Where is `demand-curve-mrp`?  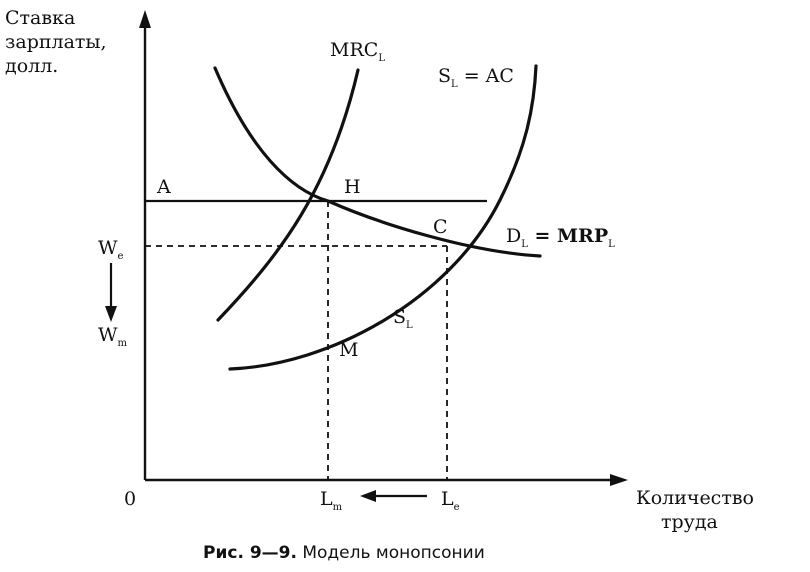 demand-curve-mrp is located at coordinates (377, 162).